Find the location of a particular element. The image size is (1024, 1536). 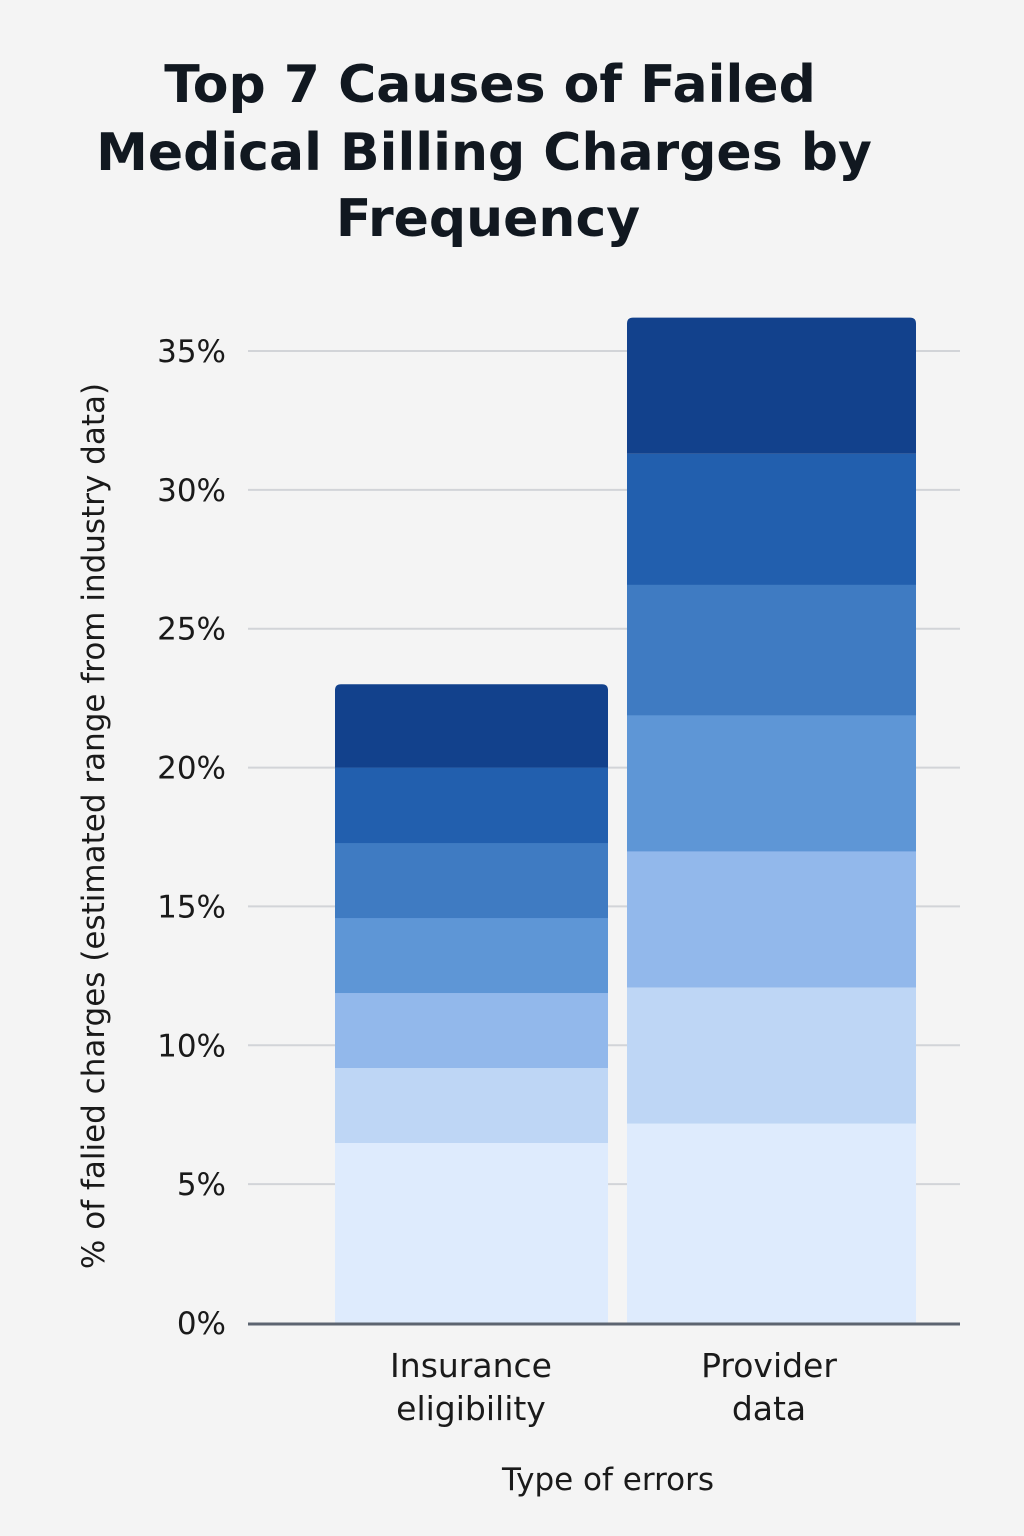

x-axis-category-labels: Insurance eligibility Provider data is located at coordinates (613, 1387).